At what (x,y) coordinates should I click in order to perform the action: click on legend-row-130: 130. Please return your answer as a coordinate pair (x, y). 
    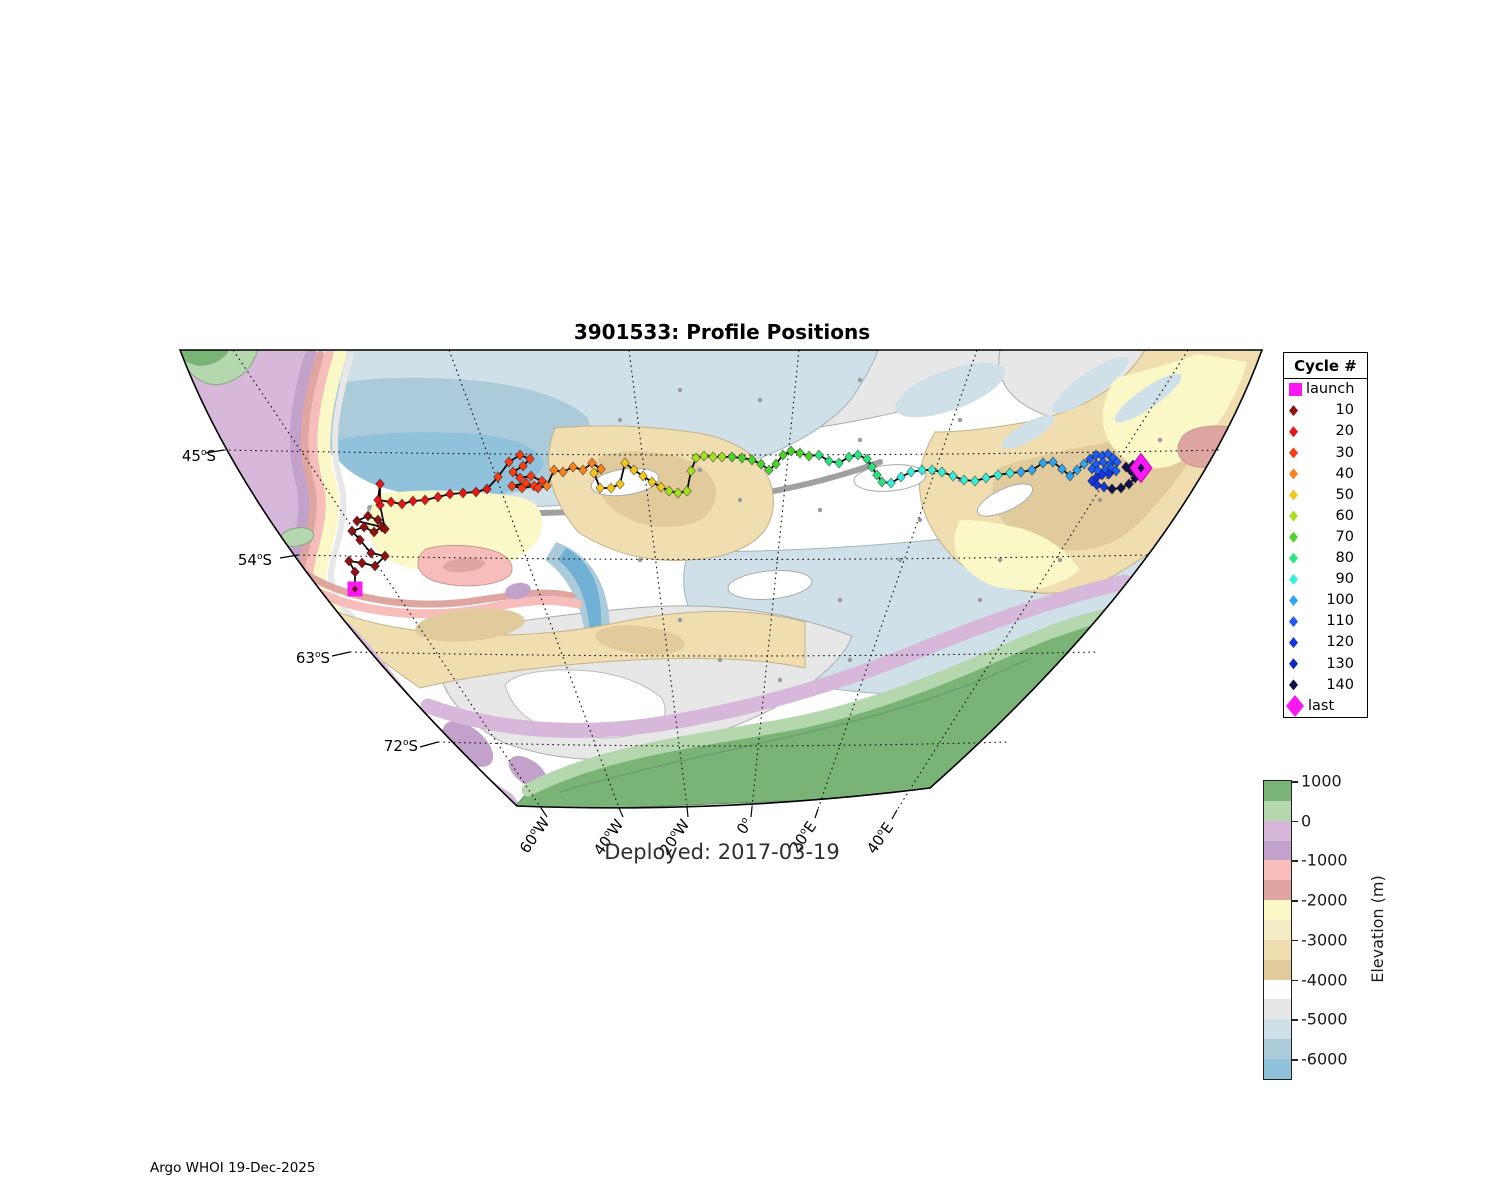
    Looking at the image, I should click on (1325, 663).